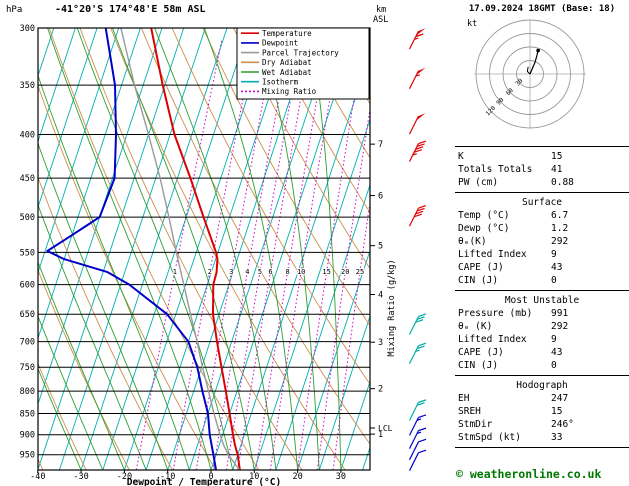 This screenshot has width=629, height=486. What do you see at coordinates (287, 72) in the screenshot?
I see `svg-text: Wet Adiabat` at bounding box center [287, 72].